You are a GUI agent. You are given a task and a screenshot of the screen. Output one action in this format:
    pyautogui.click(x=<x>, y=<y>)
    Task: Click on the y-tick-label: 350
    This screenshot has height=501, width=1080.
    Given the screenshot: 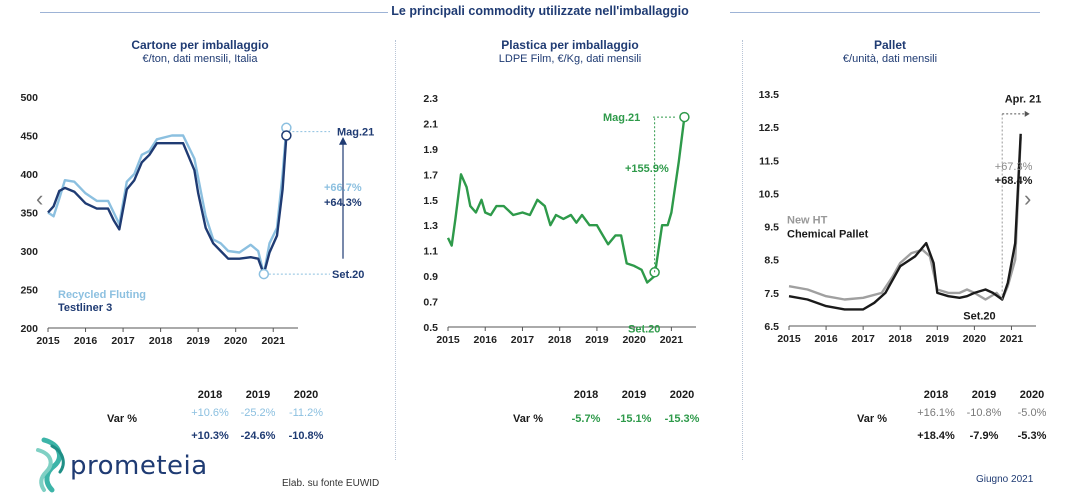 What is the action you would take?
    pyautogui.click(x=29, y=214)
    